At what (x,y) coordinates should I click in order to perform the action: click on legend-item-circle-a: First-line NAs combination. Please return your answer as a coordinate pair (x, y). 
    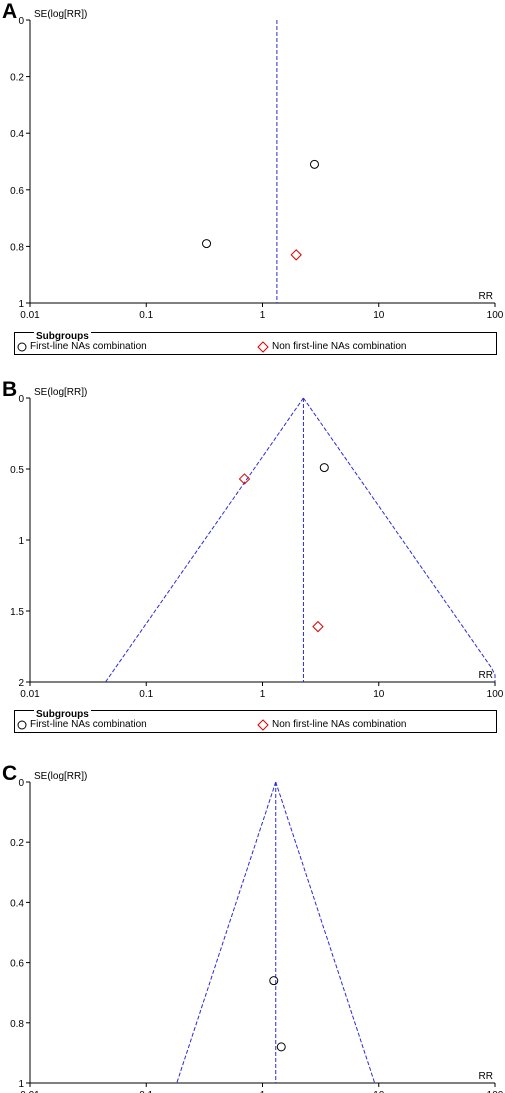
    Looking at the image, I should click on (82, 347).